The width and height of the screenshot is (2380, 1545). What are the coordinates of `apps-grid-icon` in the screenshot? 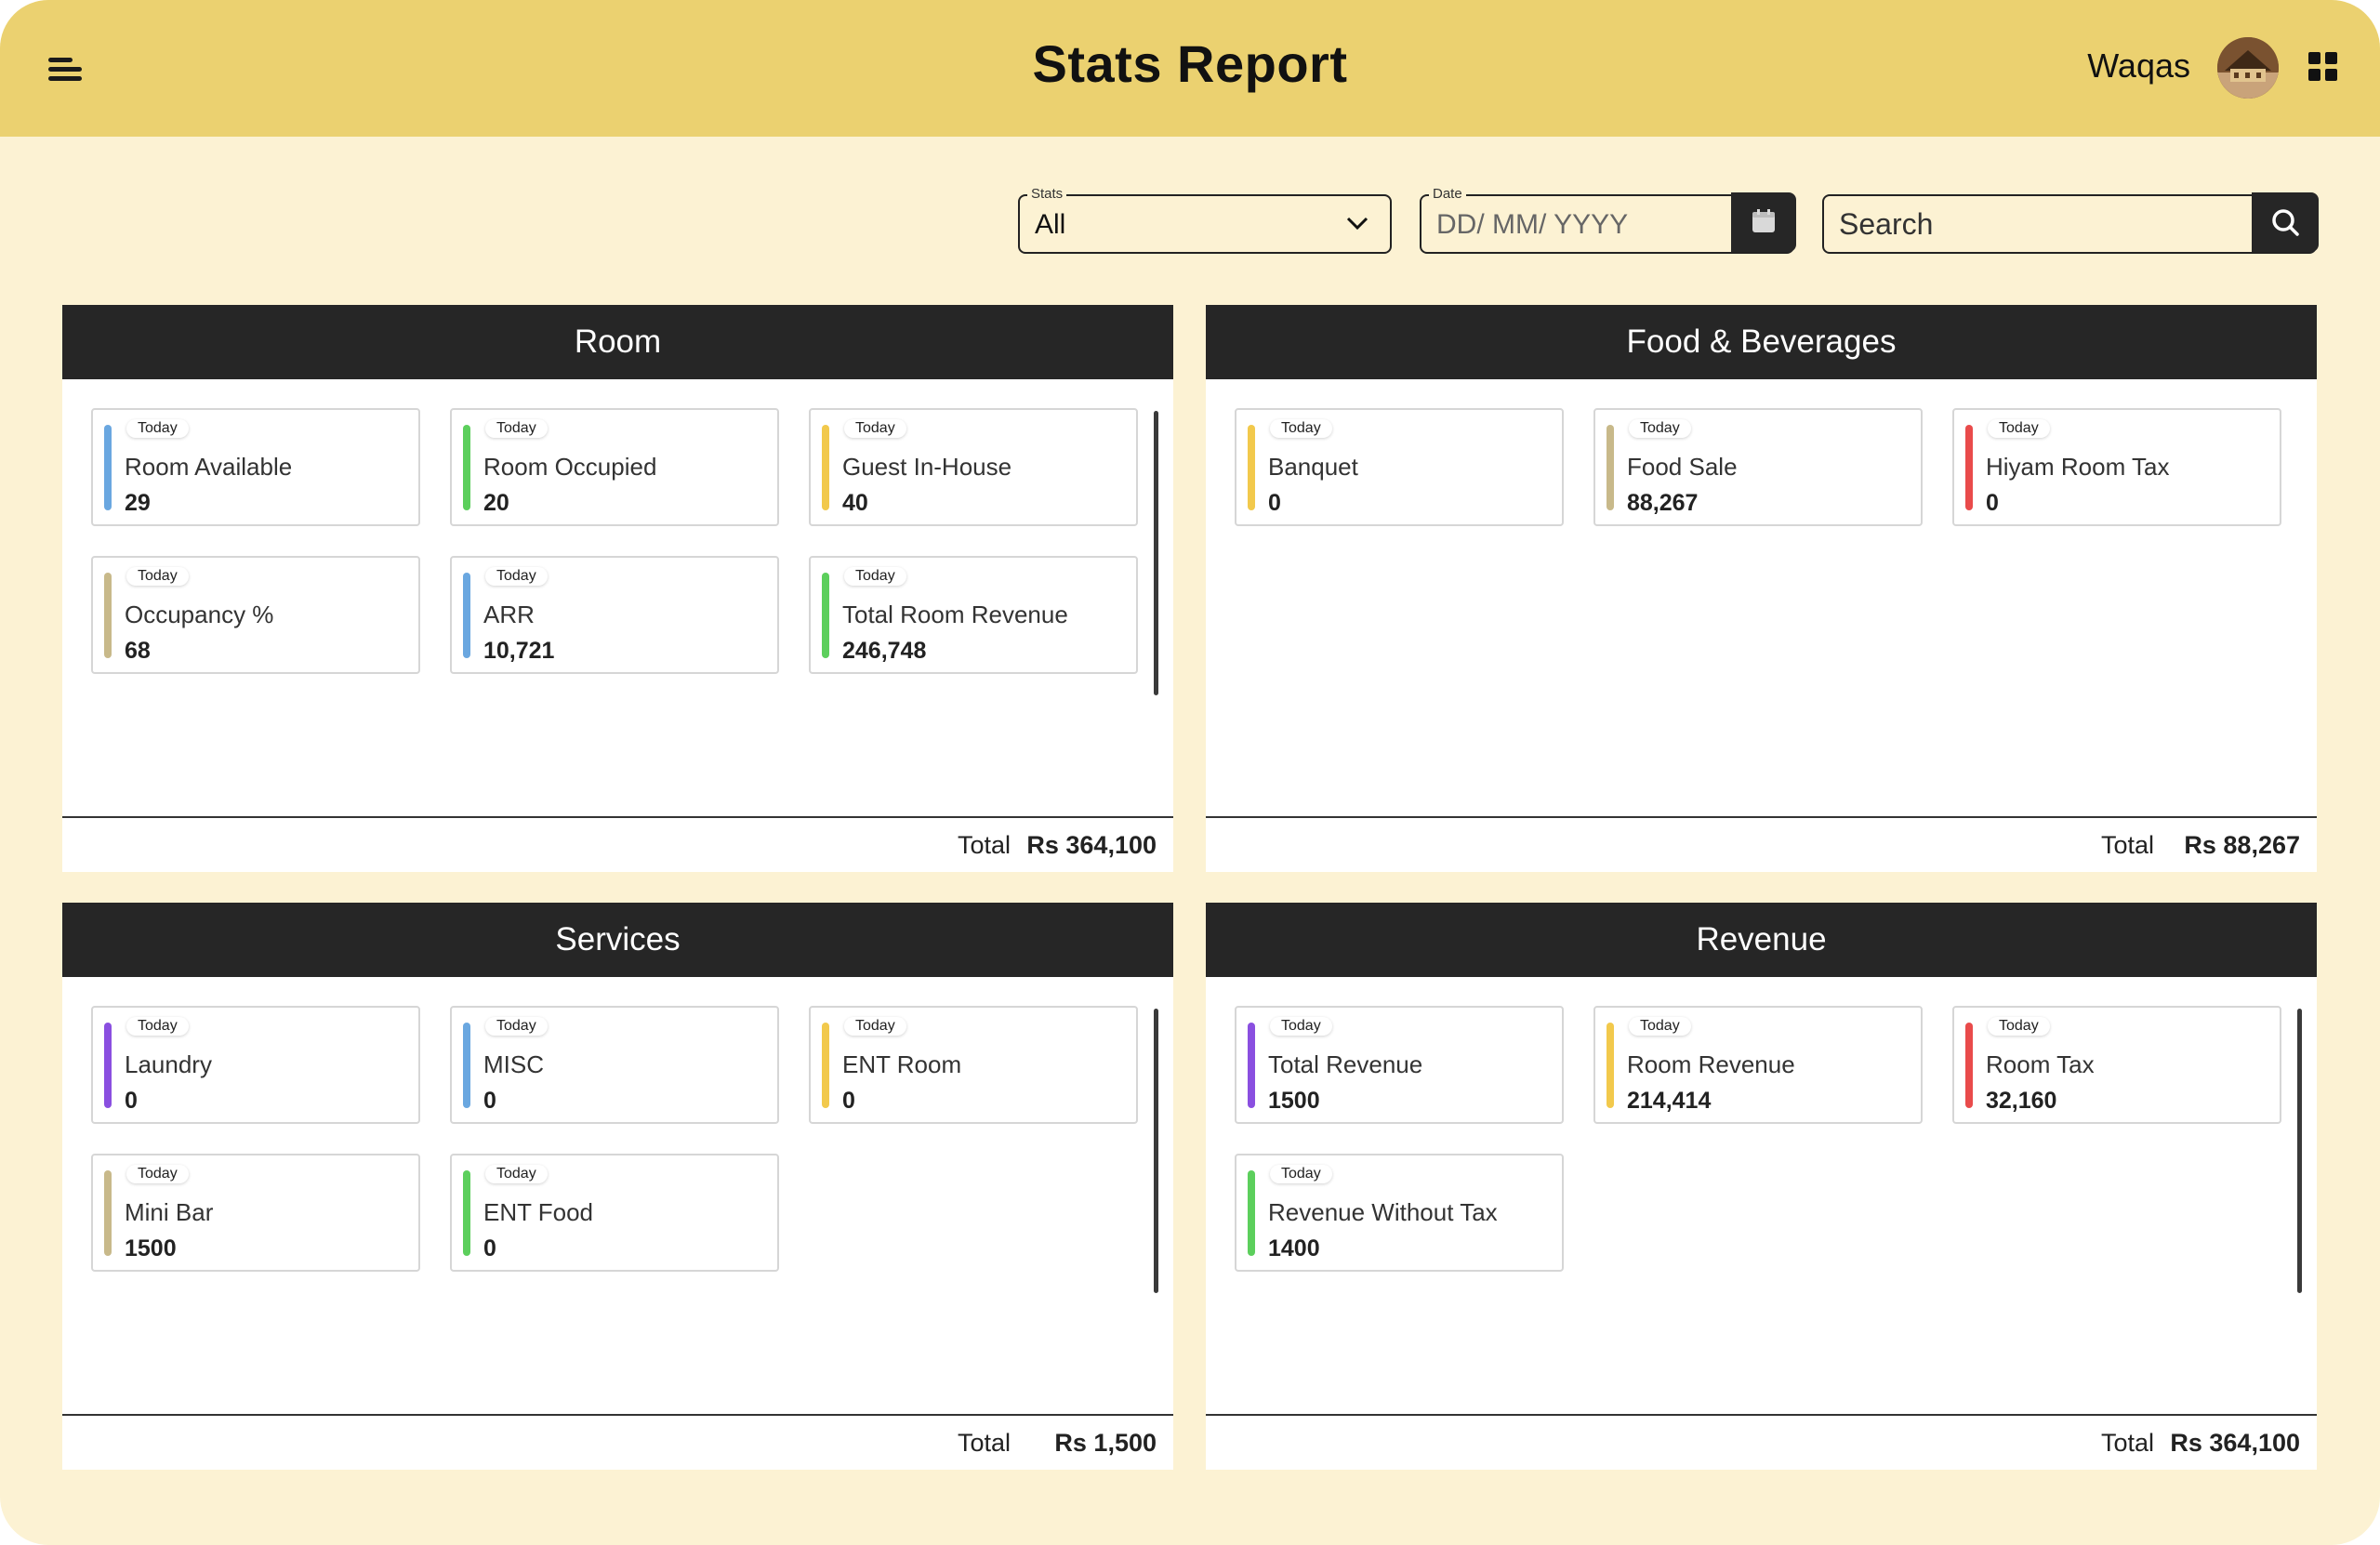 It's located at (2323, 67).